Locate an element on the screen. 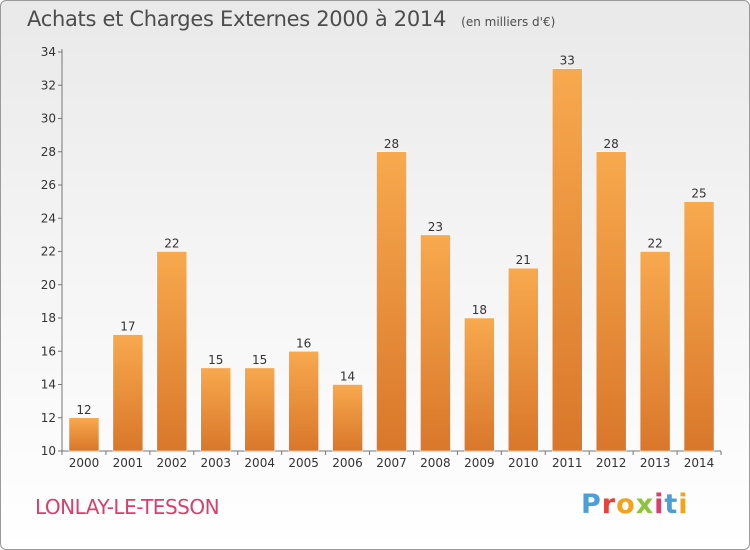 The width and height of the screenshot is (750, 550). data-label-2012: 28 is located at coordinates (611, 144).